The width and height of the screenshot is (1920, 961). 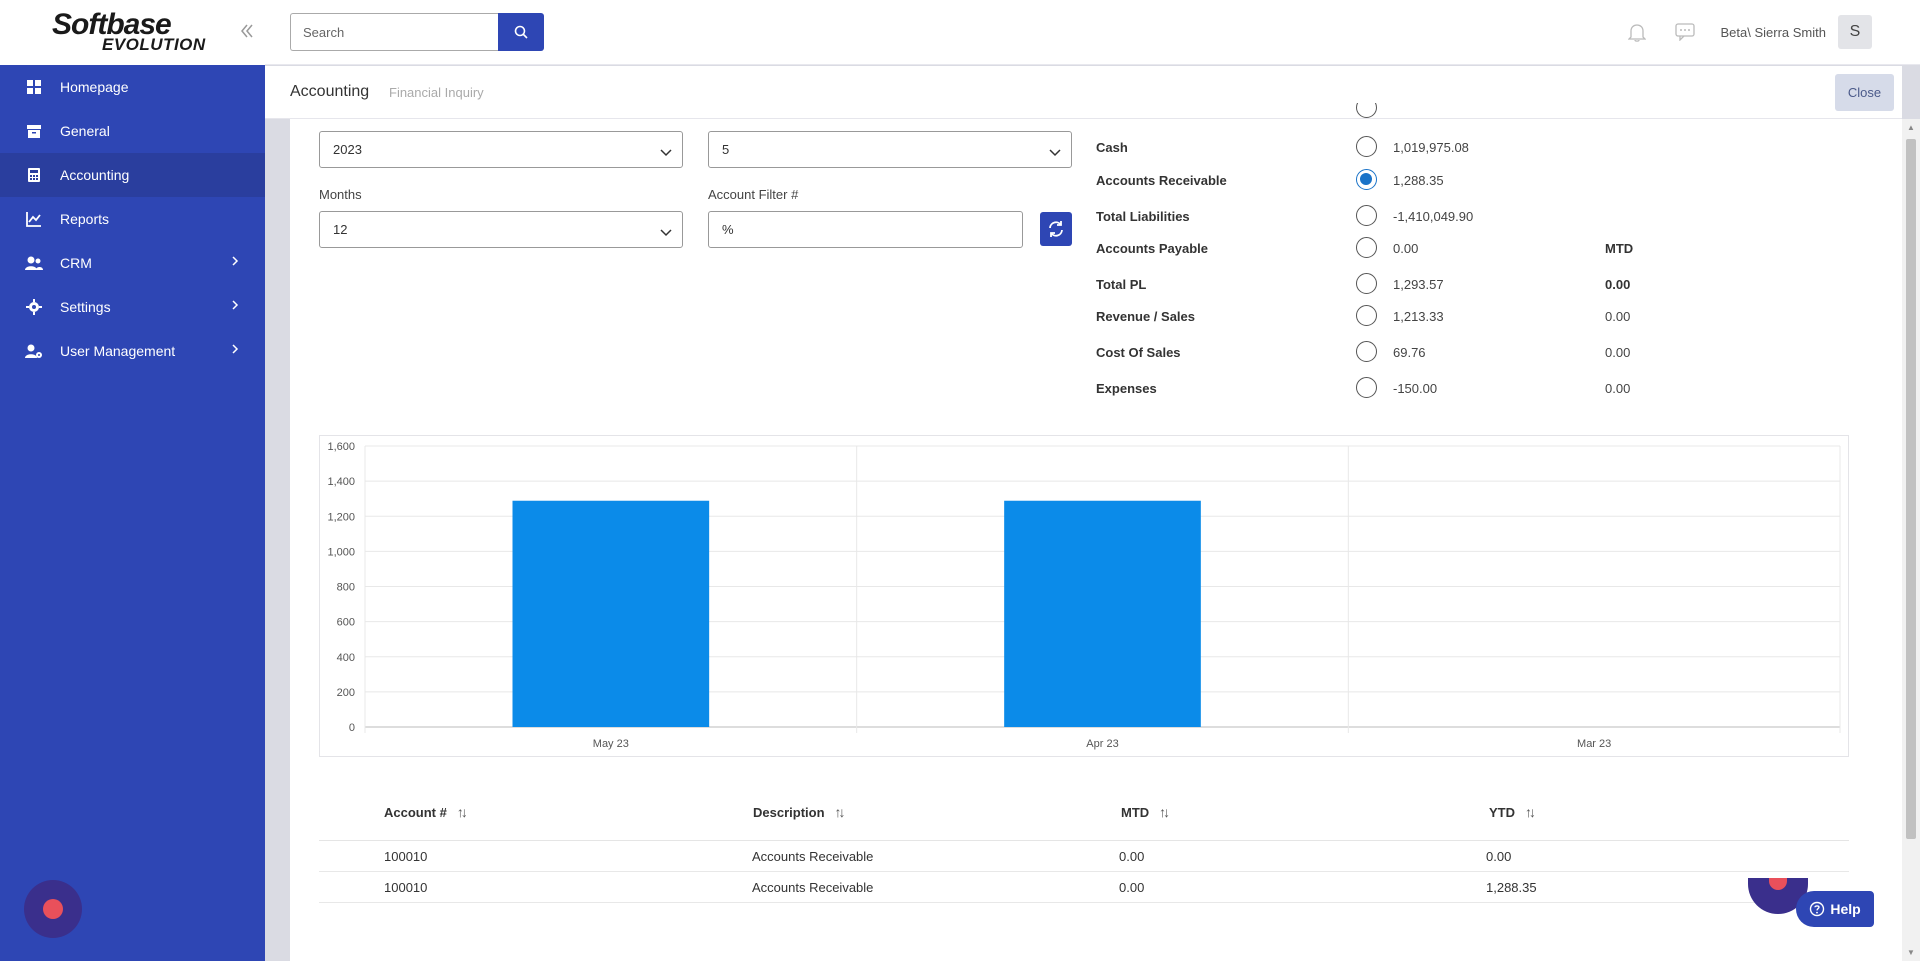 I want to click on column-header-description: Description ↑↓, so click(x=799, y=812).